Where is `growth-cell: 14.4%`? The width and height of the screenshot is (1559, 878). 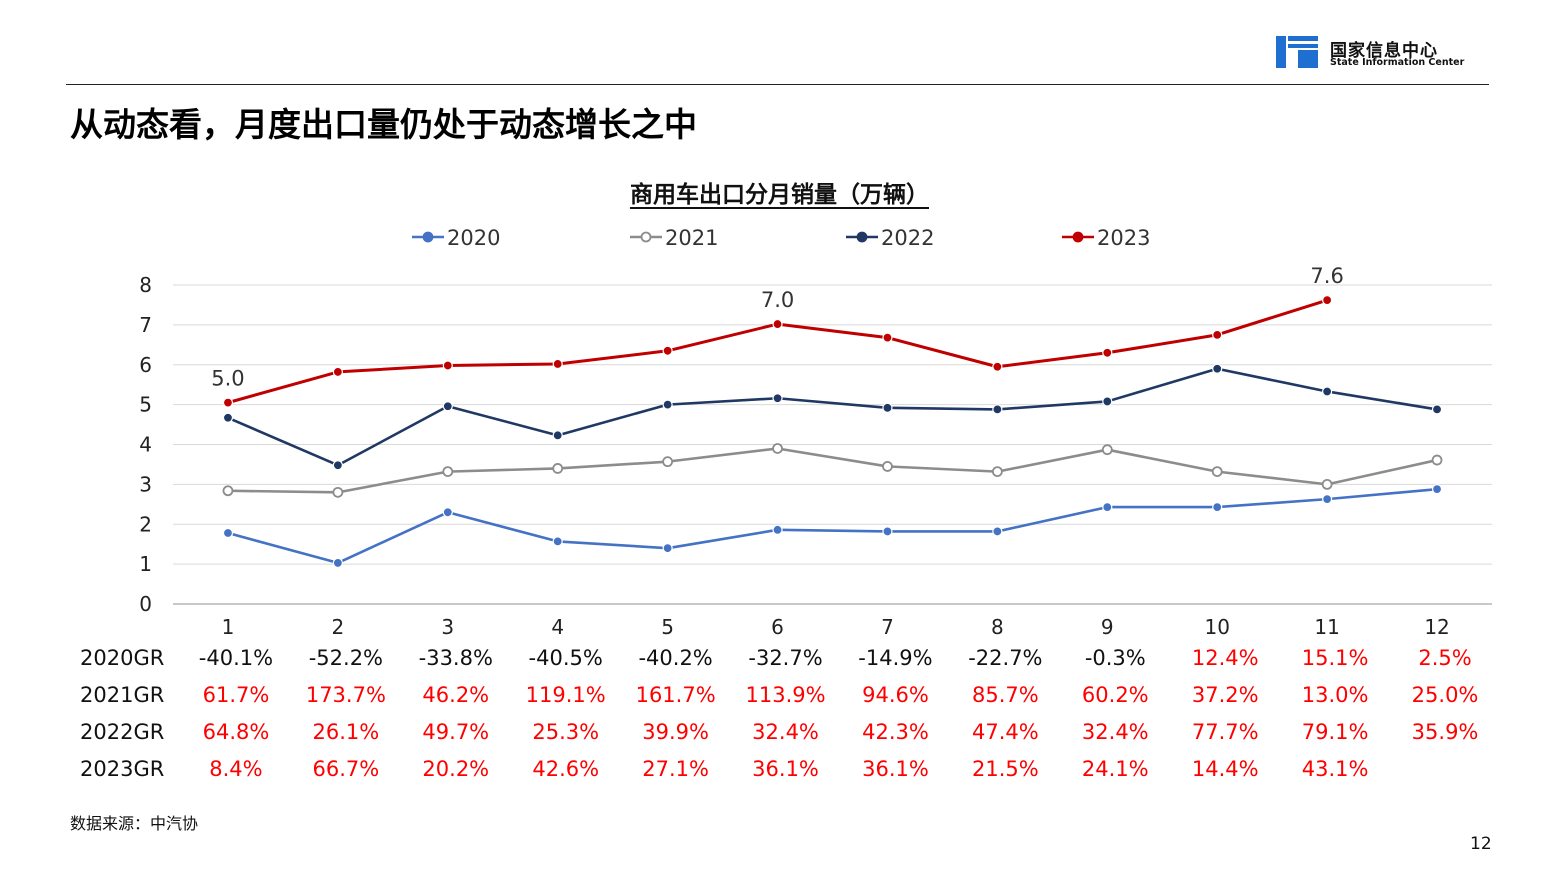 growth-cell: 14.4% is located at coordinates (1225, 769).